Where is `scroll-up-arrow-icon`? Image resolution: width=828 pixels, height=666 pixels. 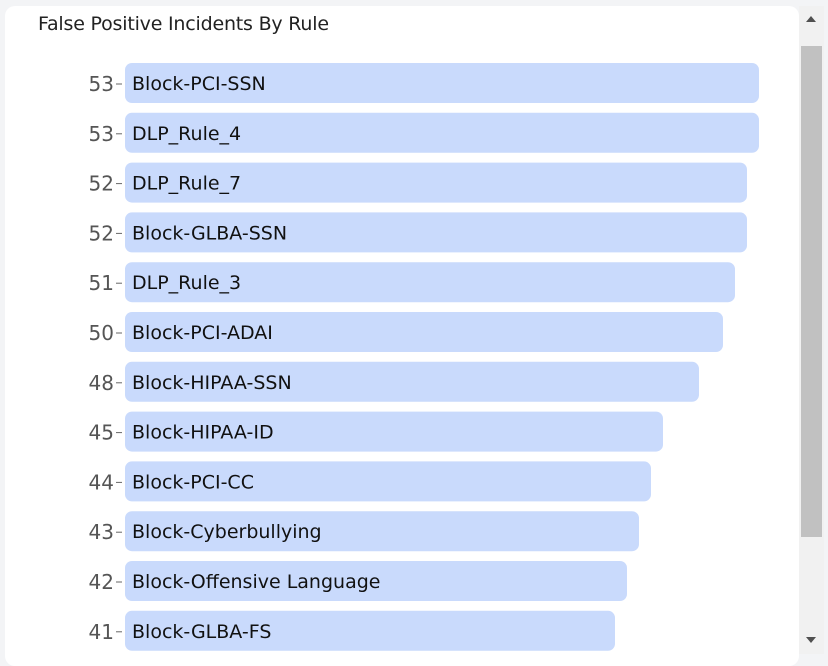
scroll-up-arrow-icon is located at coordinates (811, 19).